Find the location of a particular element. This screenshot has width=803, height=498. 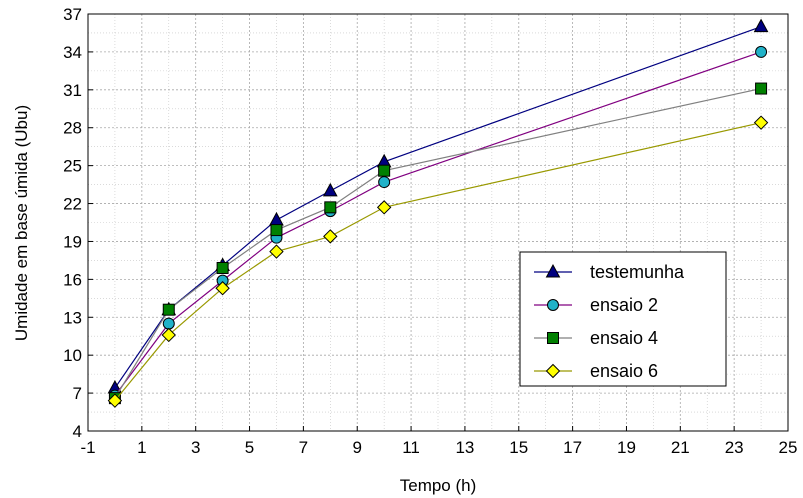

legend-label: ensaio 6 is located at coordinates (624, 371).